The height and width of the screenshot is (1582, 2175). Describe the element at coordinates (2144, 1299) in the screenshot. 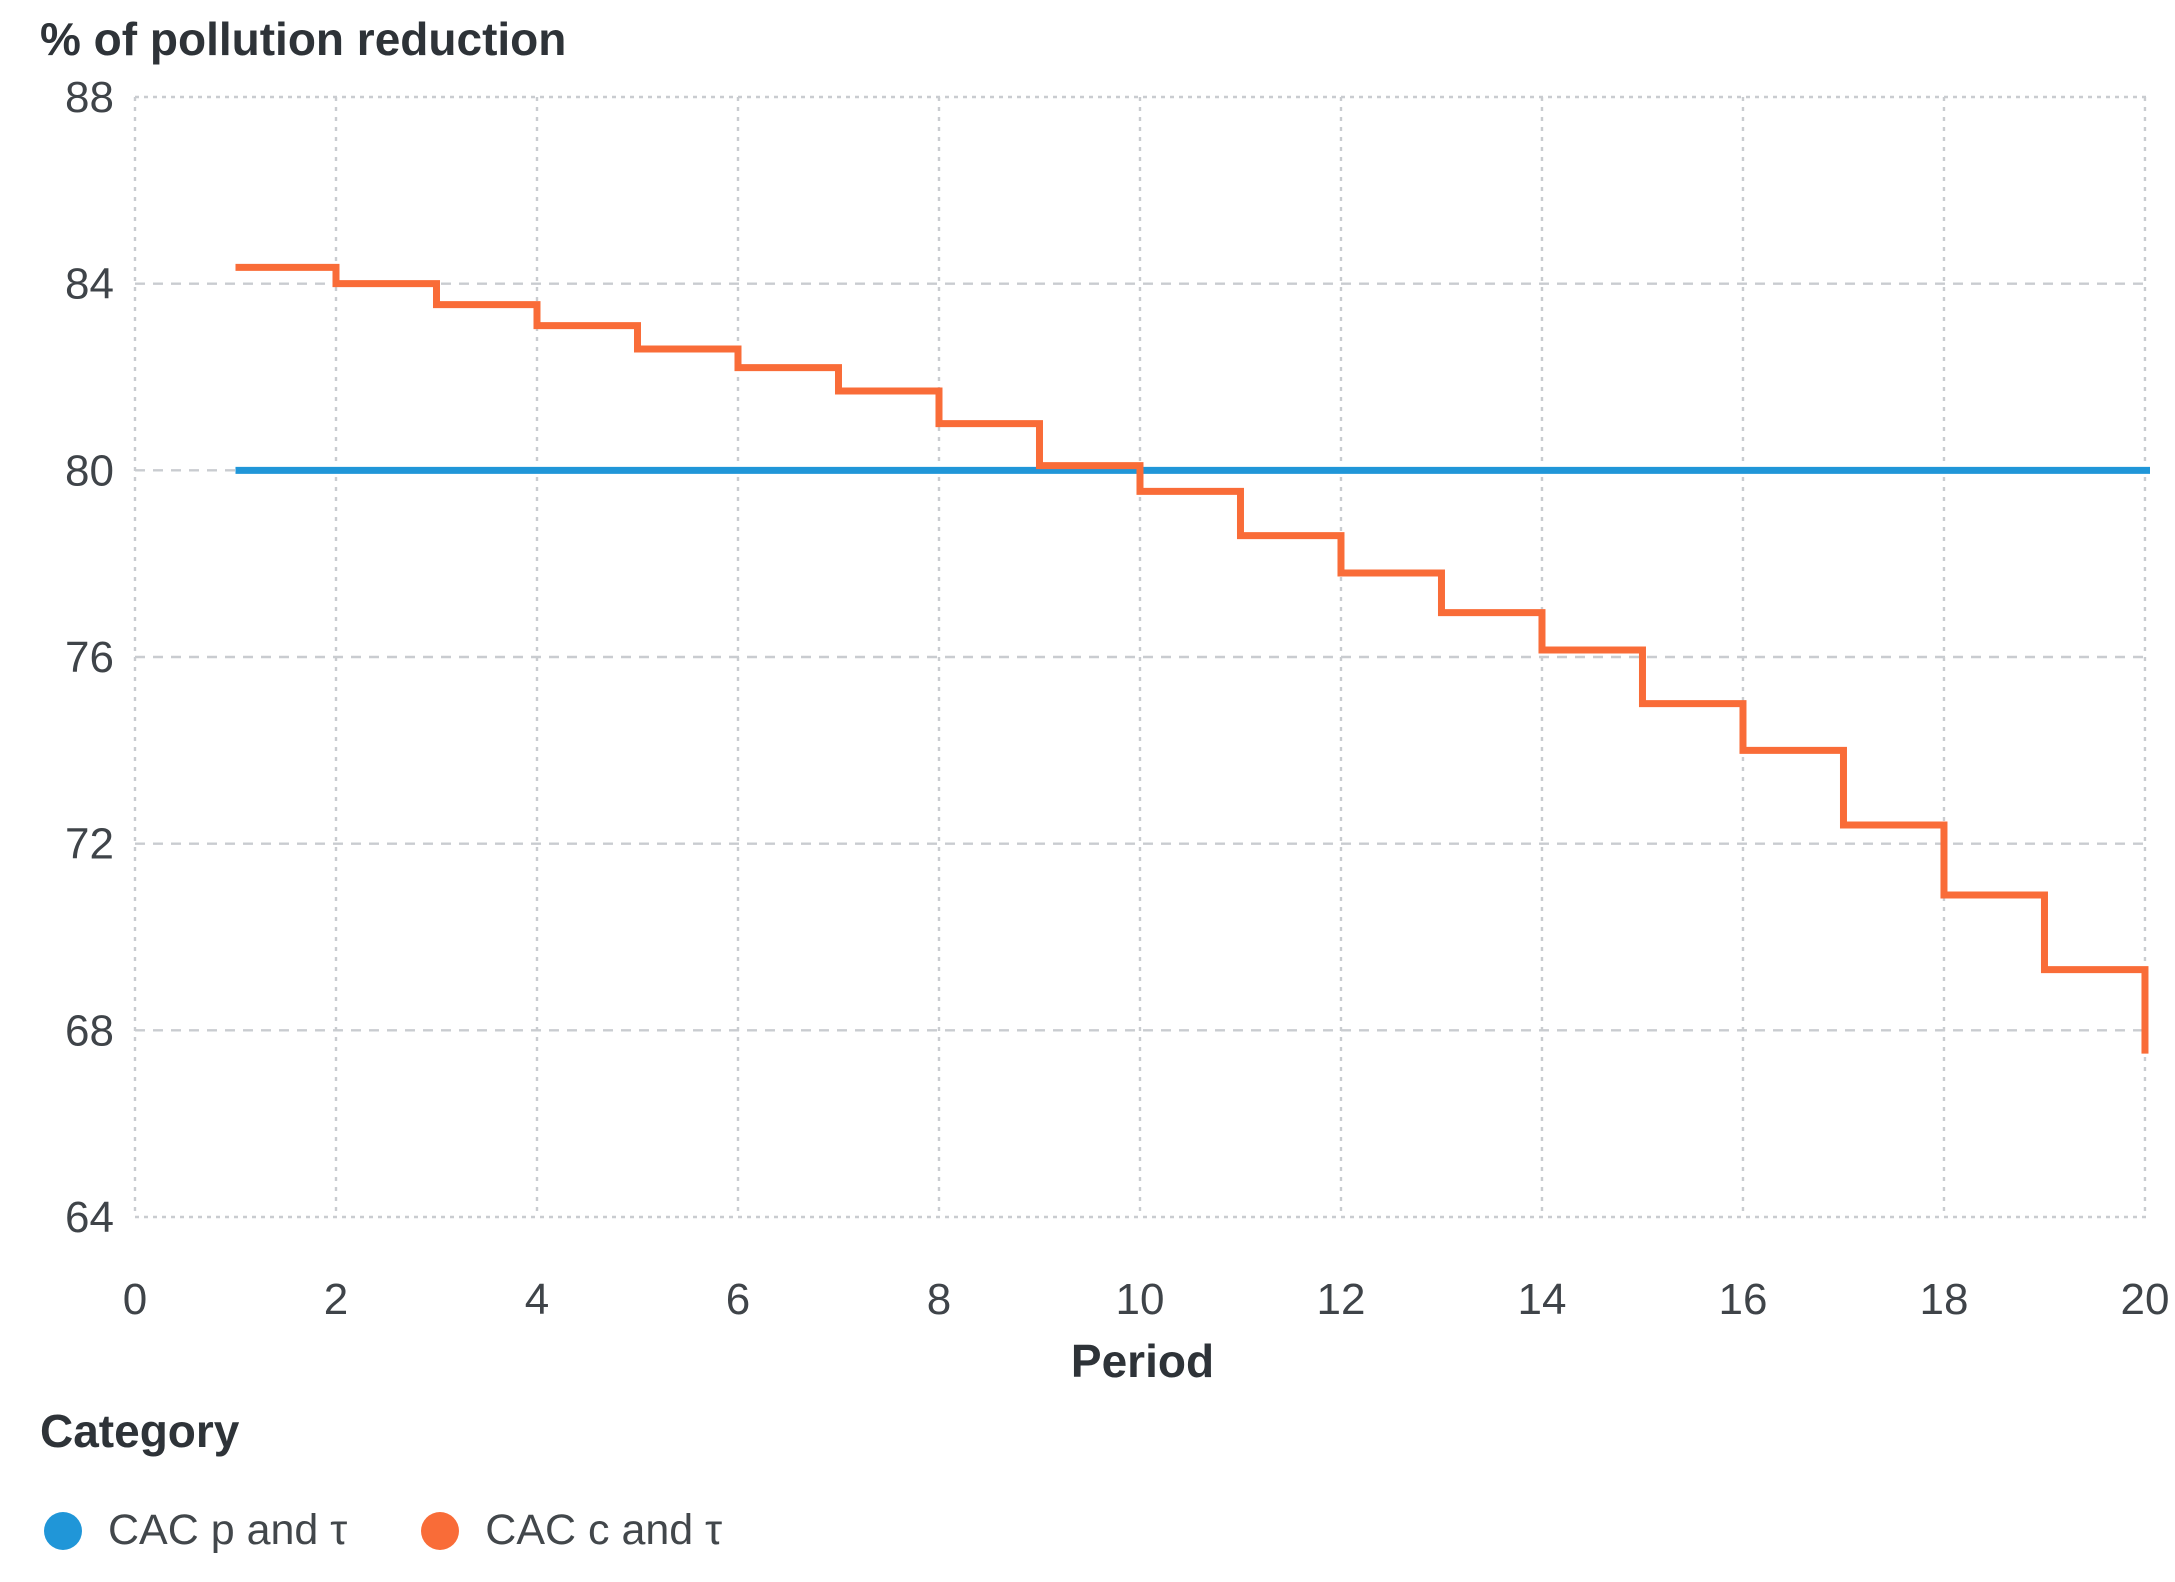

I see `x-tick-label: 20` at that location.